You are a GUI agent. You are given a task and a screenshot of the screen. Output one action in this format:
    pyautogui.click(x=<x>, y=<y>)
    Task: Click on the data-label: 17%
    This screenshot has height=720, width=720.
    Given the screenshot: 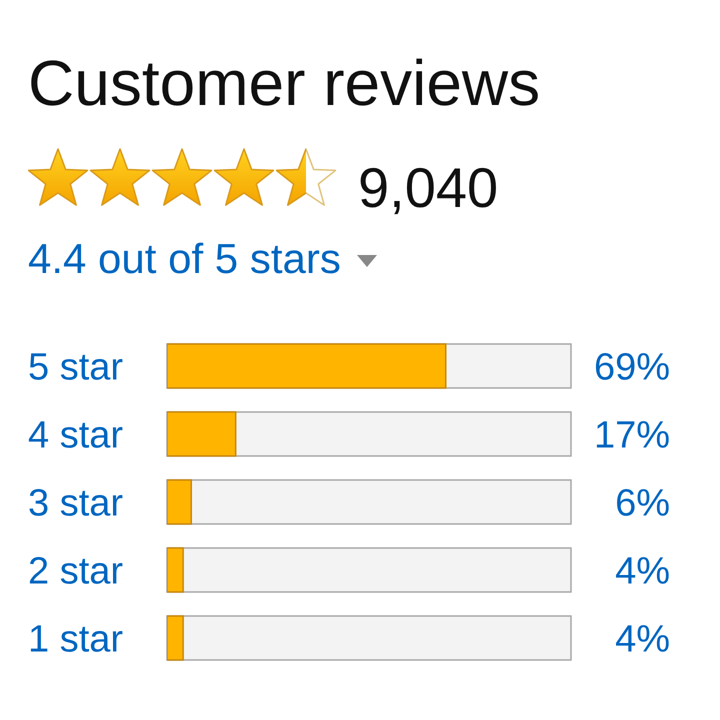 What is the action you would take?
    pyautogui.click(x=632, y=435)
    